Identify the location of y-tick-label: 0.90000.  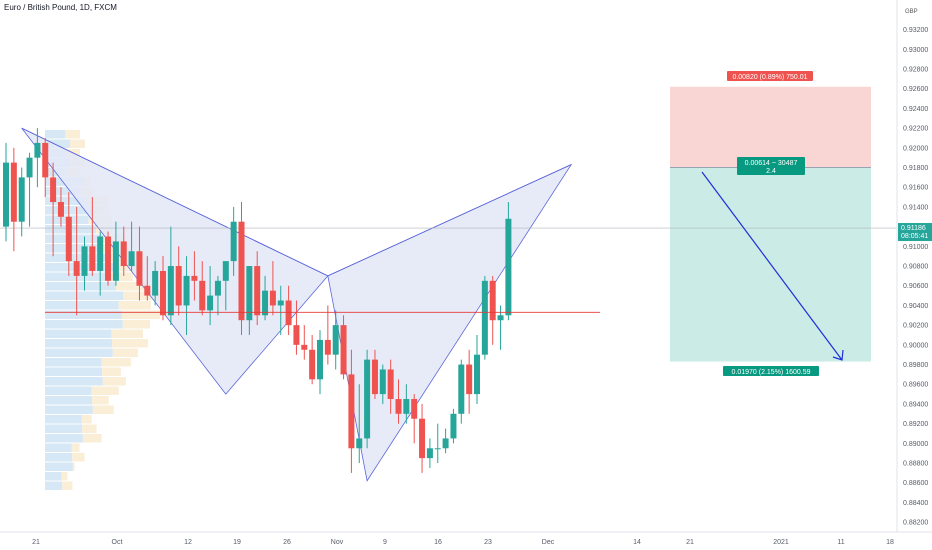
(915, 345).